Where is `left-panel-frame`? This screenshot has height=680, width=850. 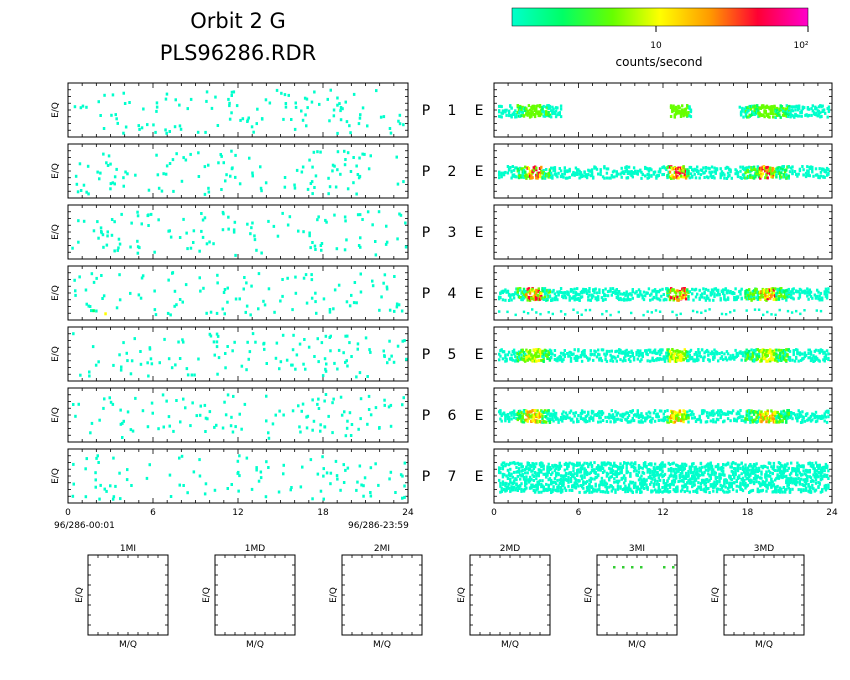 left-panel-frame is located at coordinates (238, 476).